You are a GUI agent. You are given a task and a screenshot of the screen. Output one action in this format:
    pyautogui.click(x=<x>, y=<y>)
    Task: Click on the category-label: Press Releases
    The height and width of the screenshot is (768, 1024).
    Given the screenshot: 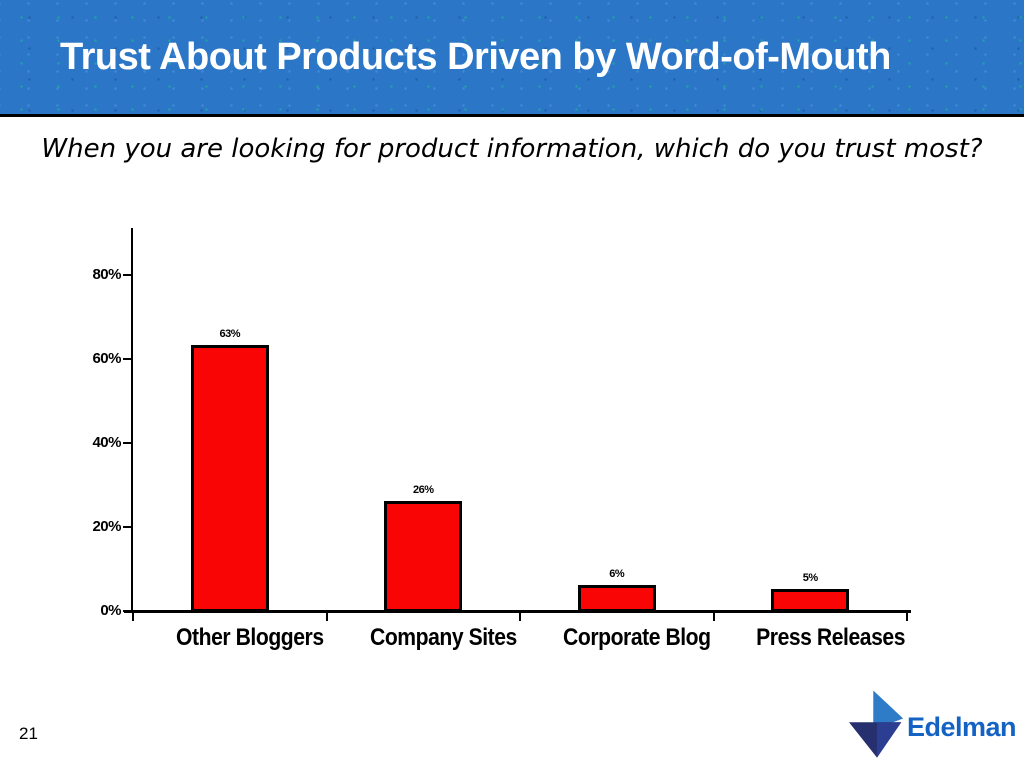 What is the action you would take?
    pyautogui.click(x=831, y=639)
    